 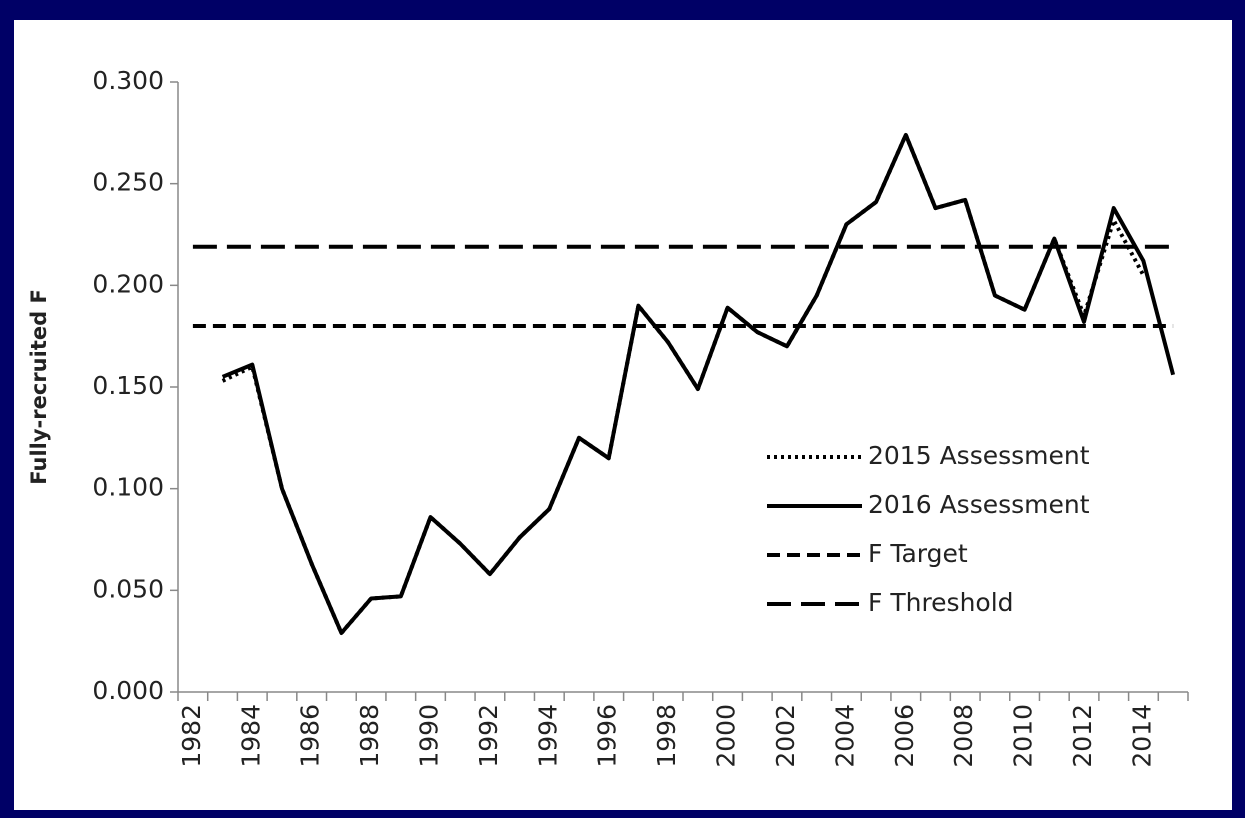 What do you see at coordinates (963, 736) in the screenshot?
I see `x-tick-label: 2008` at bounding box center [963, 736].